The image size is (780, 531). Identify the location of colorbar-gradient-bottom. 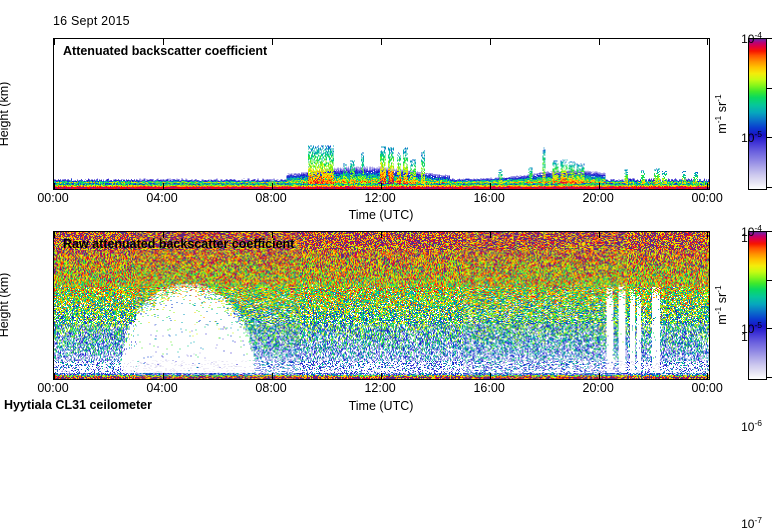
(757, 305).